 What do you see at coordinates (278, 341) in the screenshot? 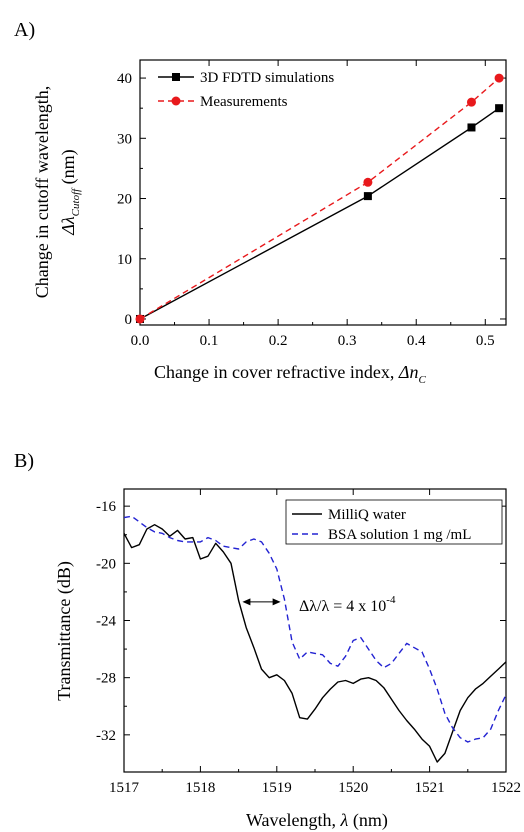
I see `panel-a-x-tick-label: 0.2` at bounding box center [278, 341].